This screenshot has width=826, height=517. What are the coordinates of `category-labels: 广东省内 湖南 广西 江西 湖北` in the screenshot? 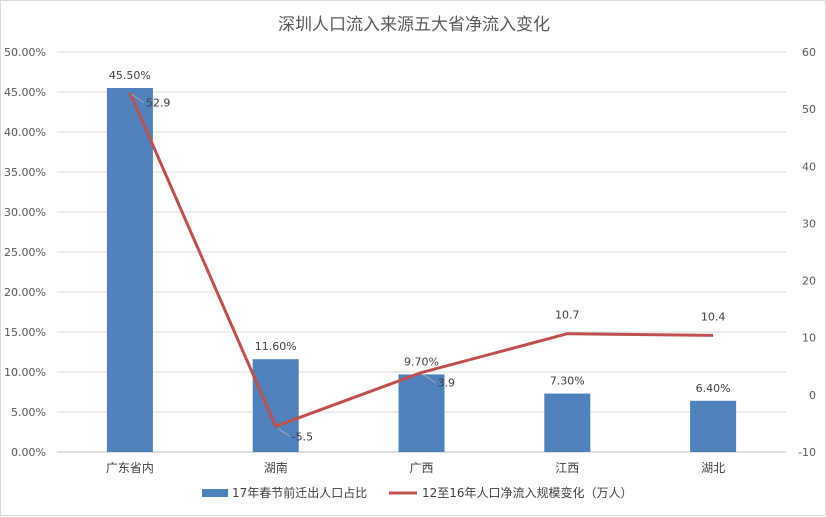 It's located at (415, 467).